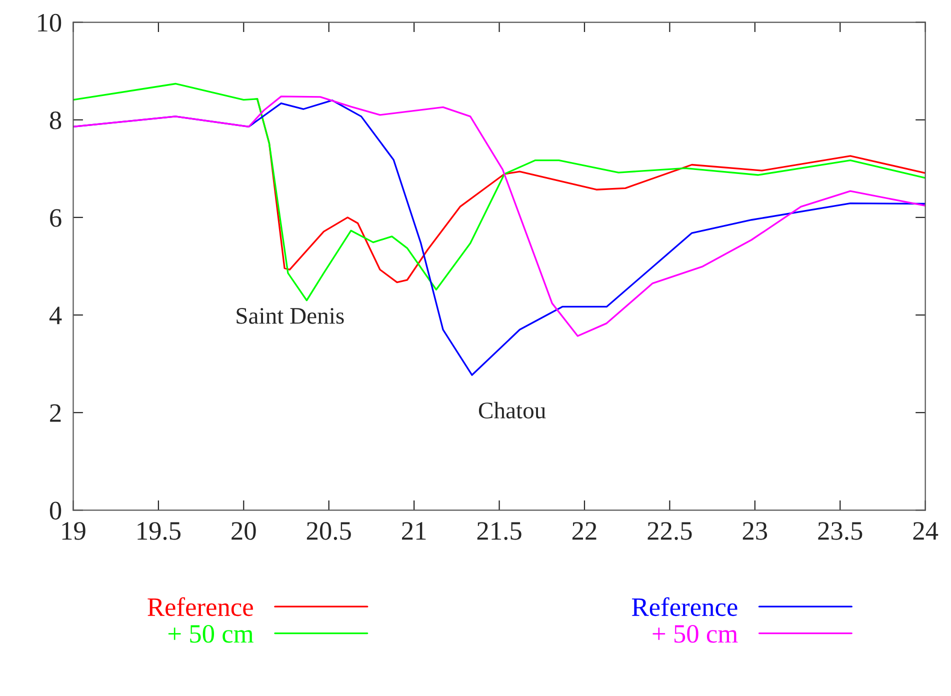 The height and width of the screenshot is (696, 951). Describe the element at coordinates (512, 410) in the screenshot. I see `annotation: Chatou` at that location.